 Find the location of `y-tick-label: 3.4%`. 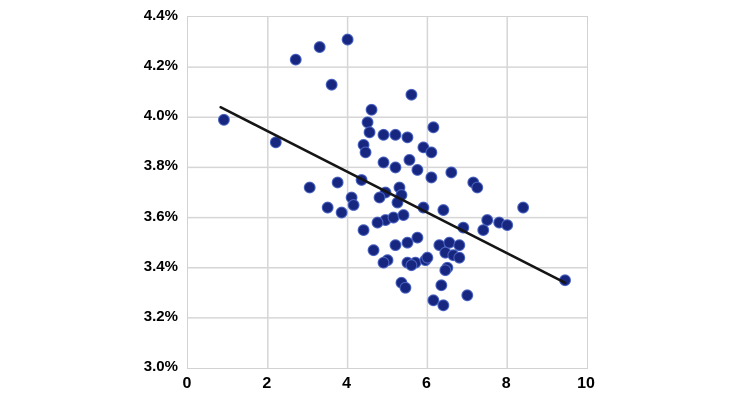

y-tick-label: 3.4% is located at coordinates (160, 266).